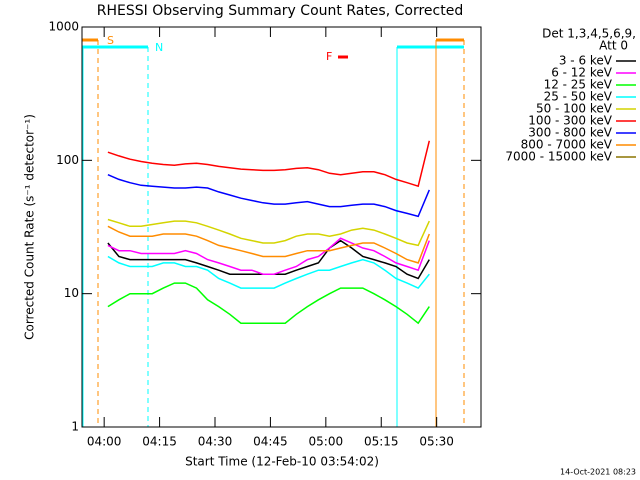 The image size is (640, 480). I want to click on annotation: F, so click(329, 56).